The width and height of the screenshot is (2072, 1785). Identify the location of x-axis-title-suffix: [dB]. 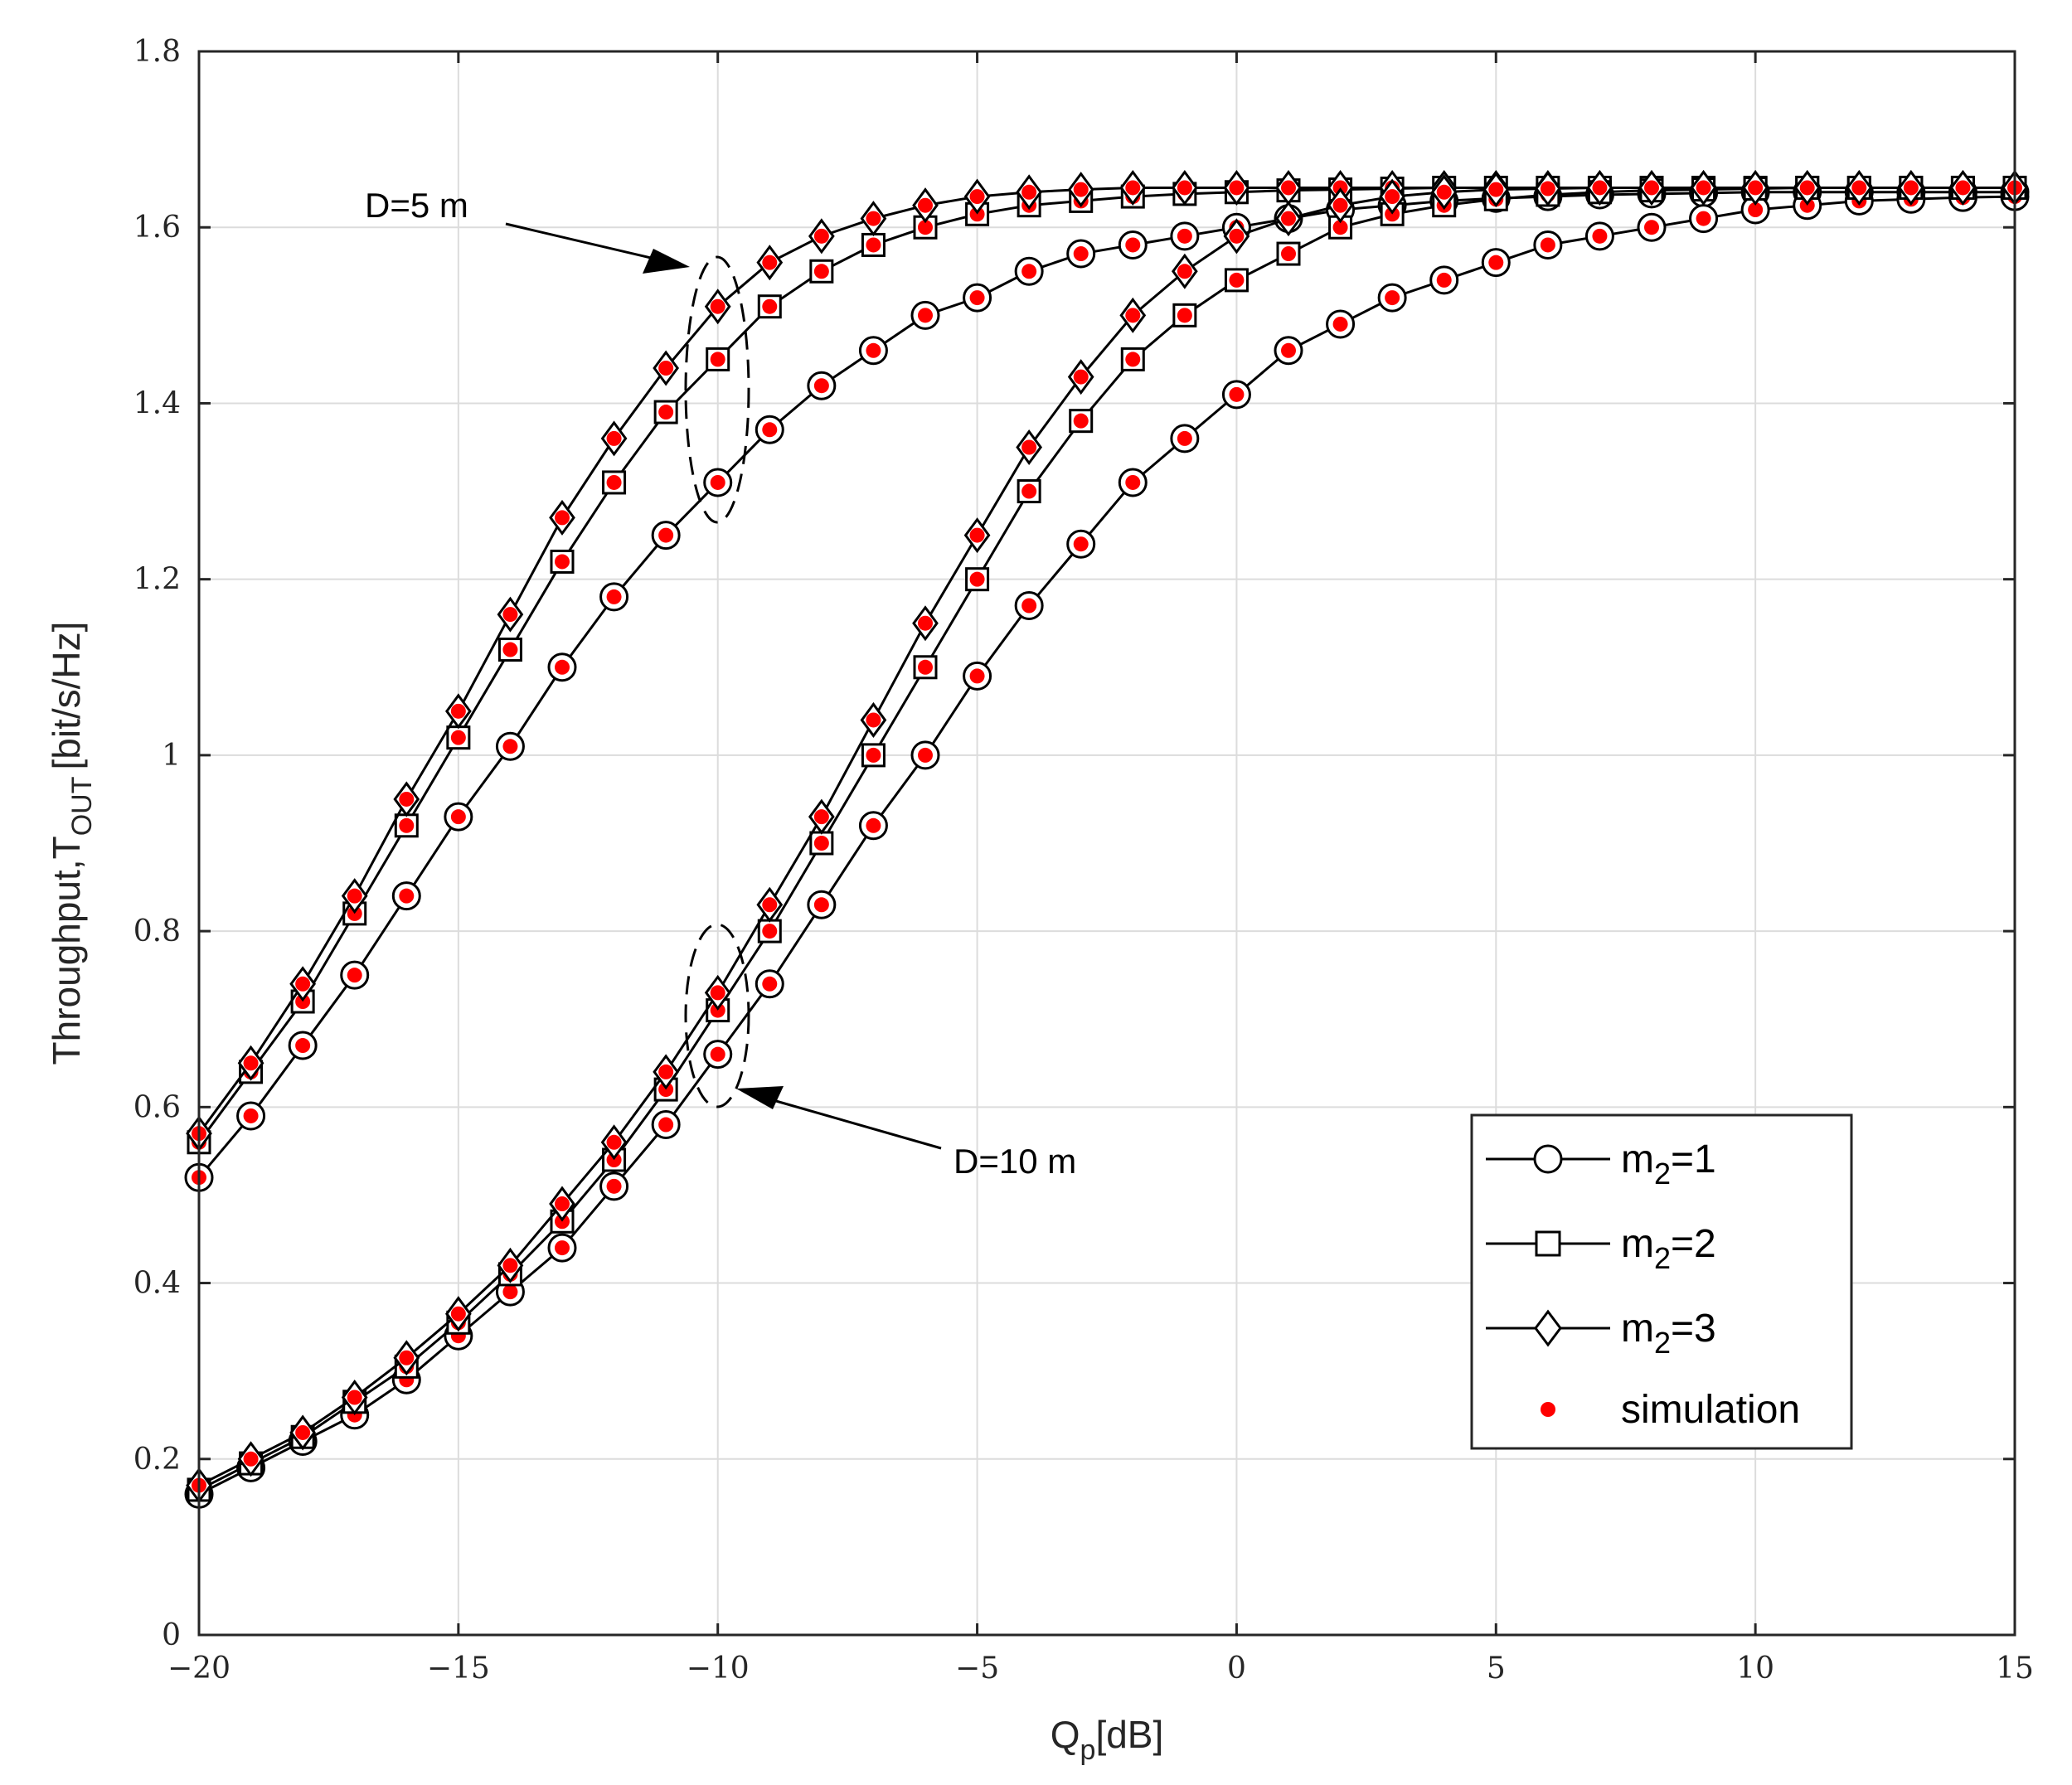
(1129, 1734).